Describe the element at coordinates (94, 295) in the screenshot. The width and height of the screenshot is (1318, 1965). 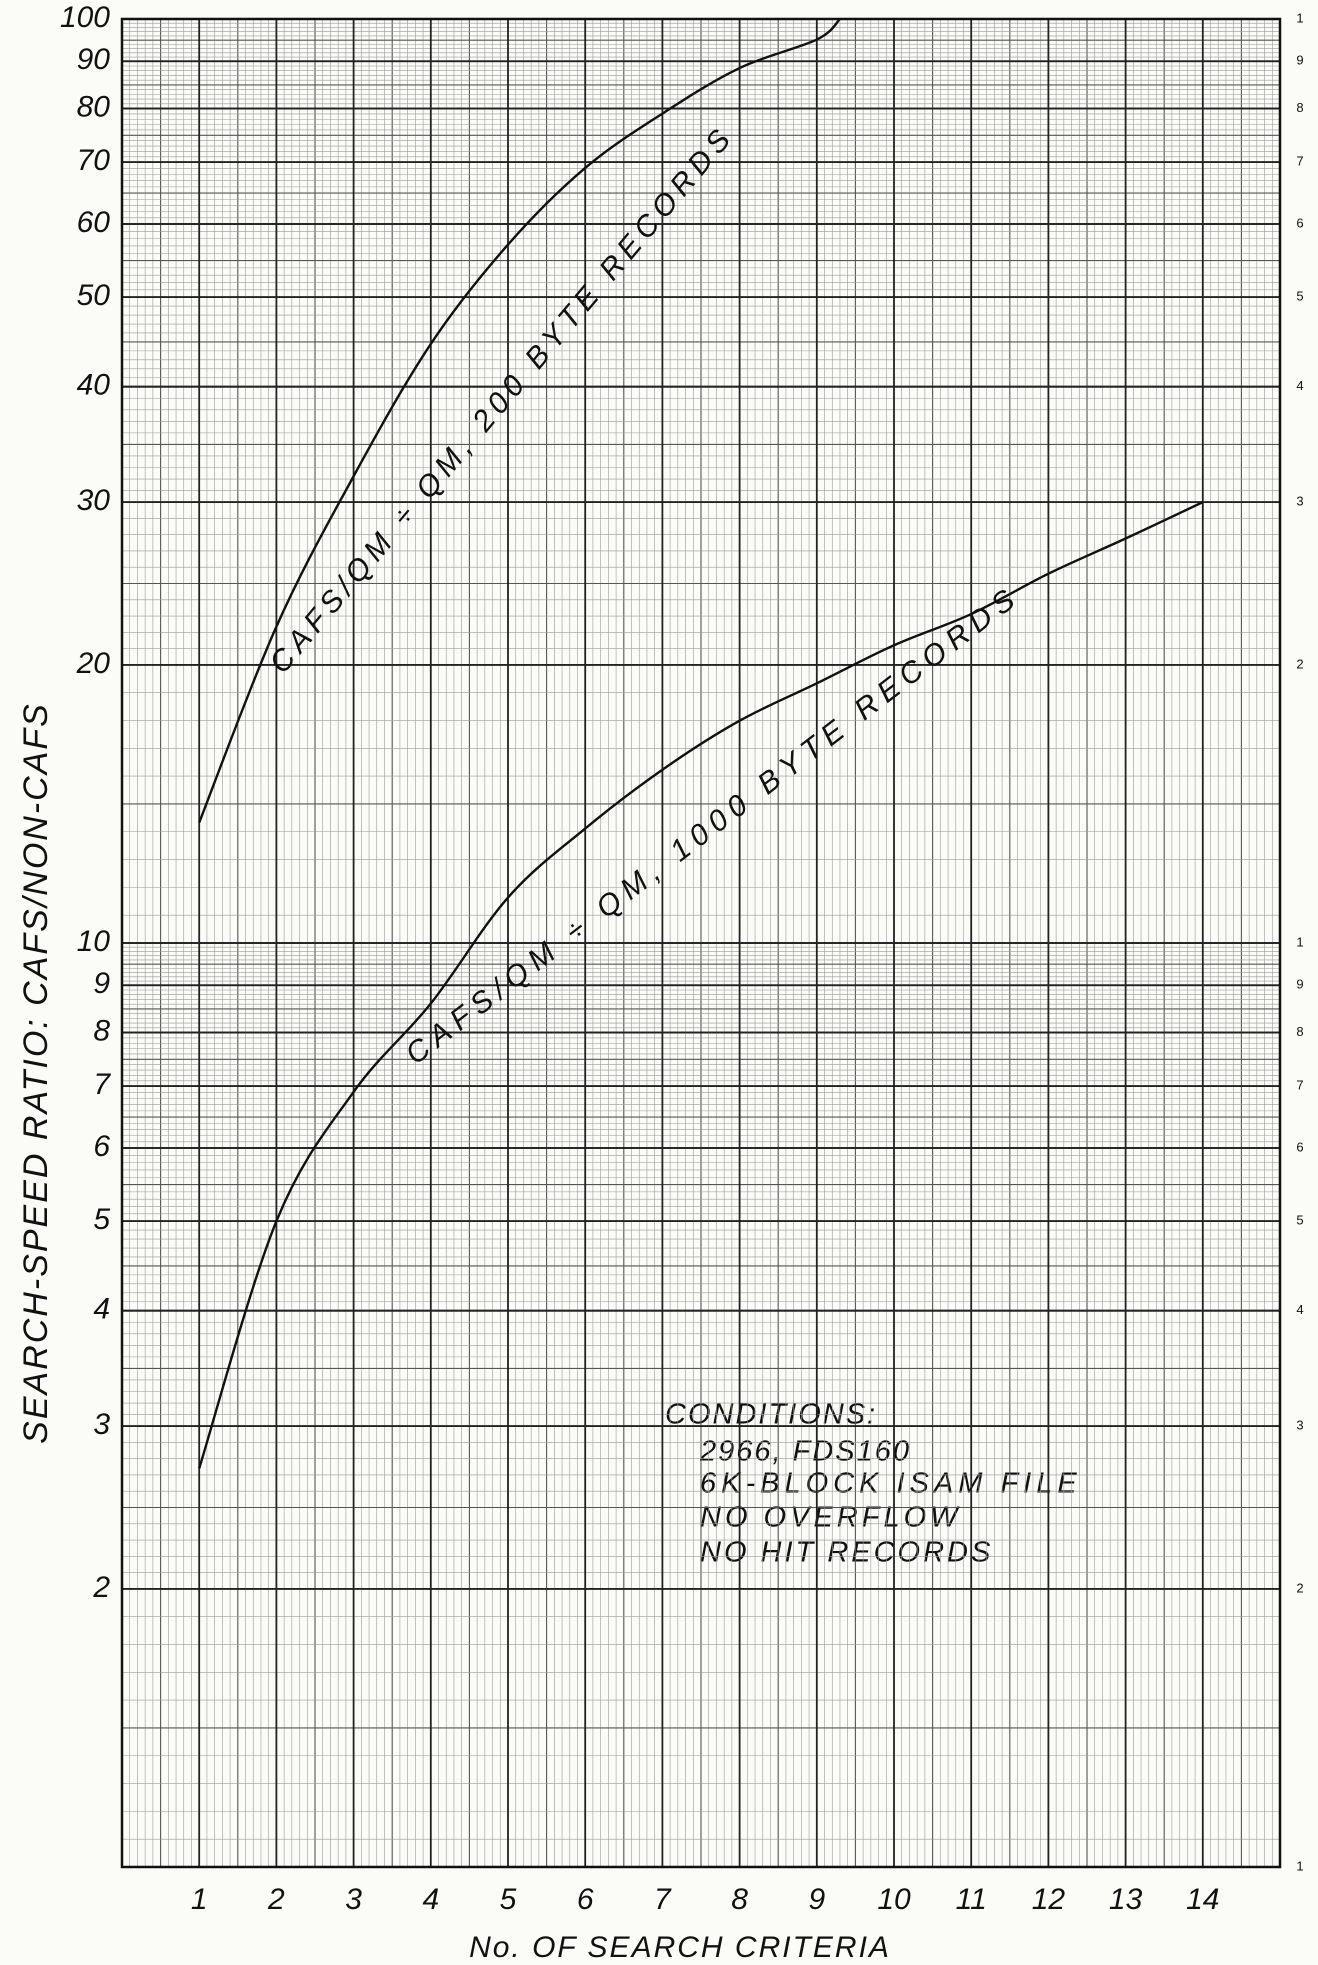
I see `y-tick-label: 50` at that location.